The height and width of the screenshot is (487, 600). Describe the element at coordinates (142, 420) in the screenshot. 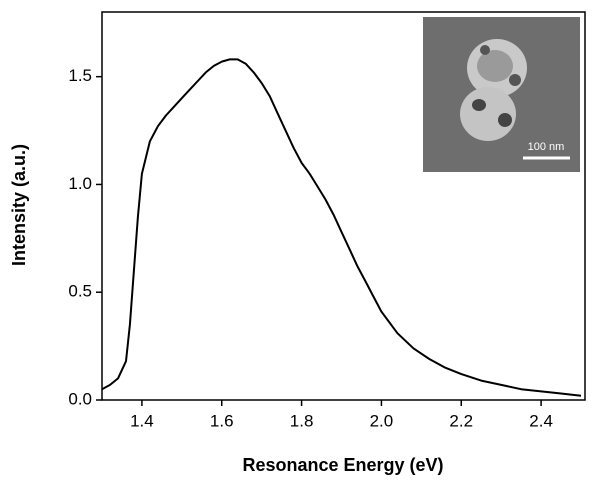

I see `x-tick-label: 1.4` at that location.